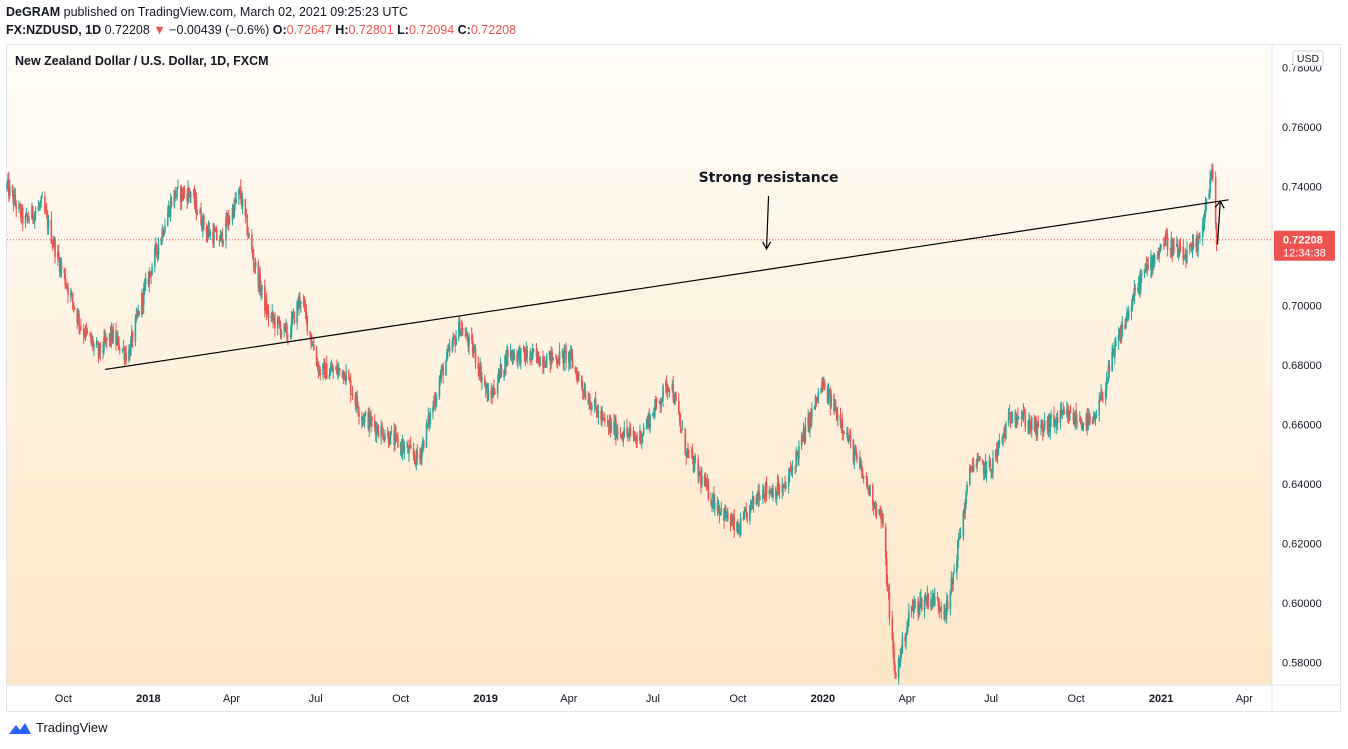  What do you see at coordinates (1218, 223) in the screenshot?
I see `breakout-arrow-shaft` at bounding box center [1218, 223].